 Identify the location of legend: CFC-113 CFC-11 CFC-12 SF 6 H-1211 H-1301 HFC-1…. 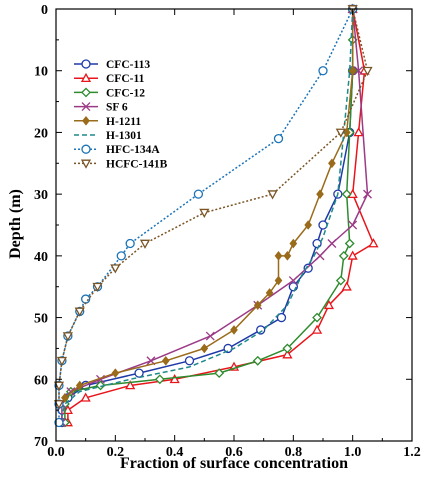
(121, 114).